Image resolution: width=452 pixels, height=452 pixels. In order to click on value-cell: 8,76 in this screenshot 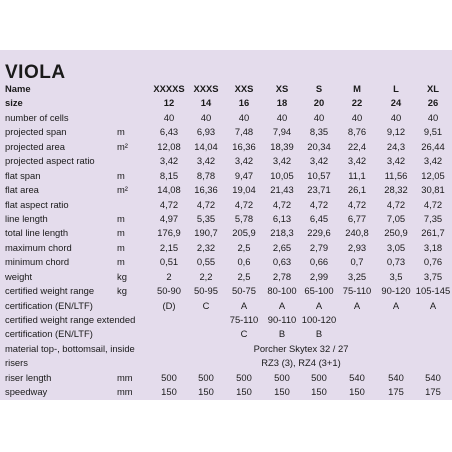, I will do `click(357, 132)`.